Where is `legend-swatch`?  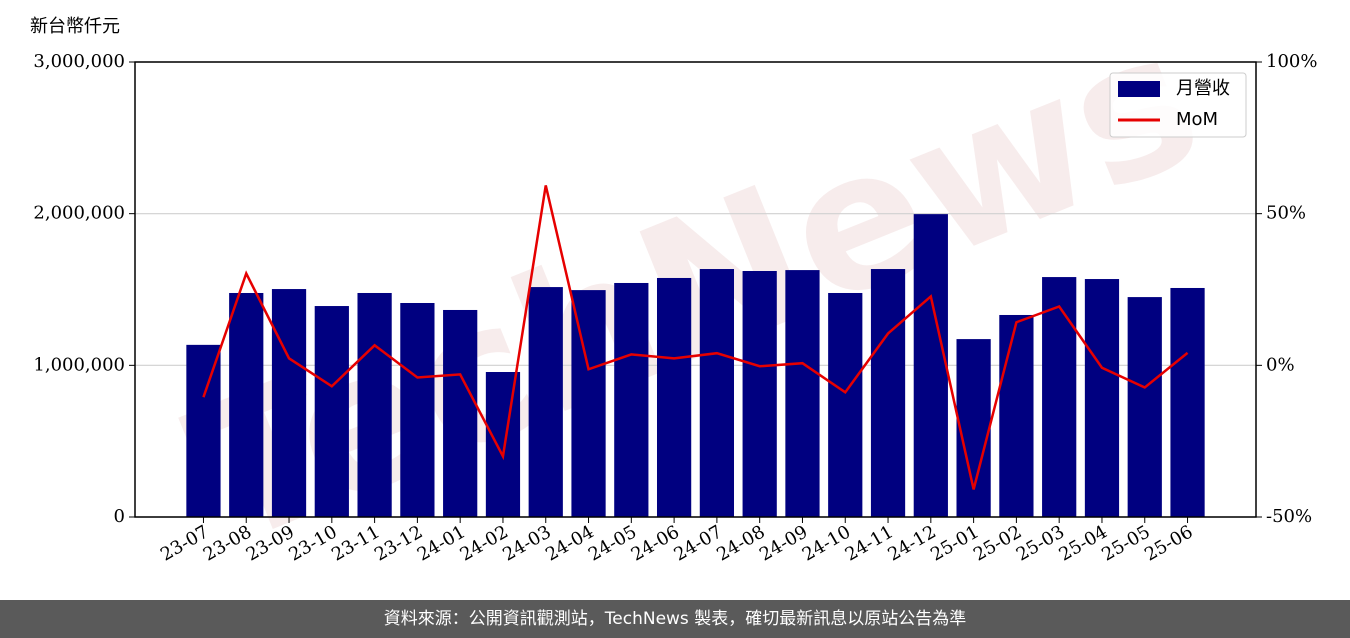 legend-swatch is located at coordinates (1139, 89).